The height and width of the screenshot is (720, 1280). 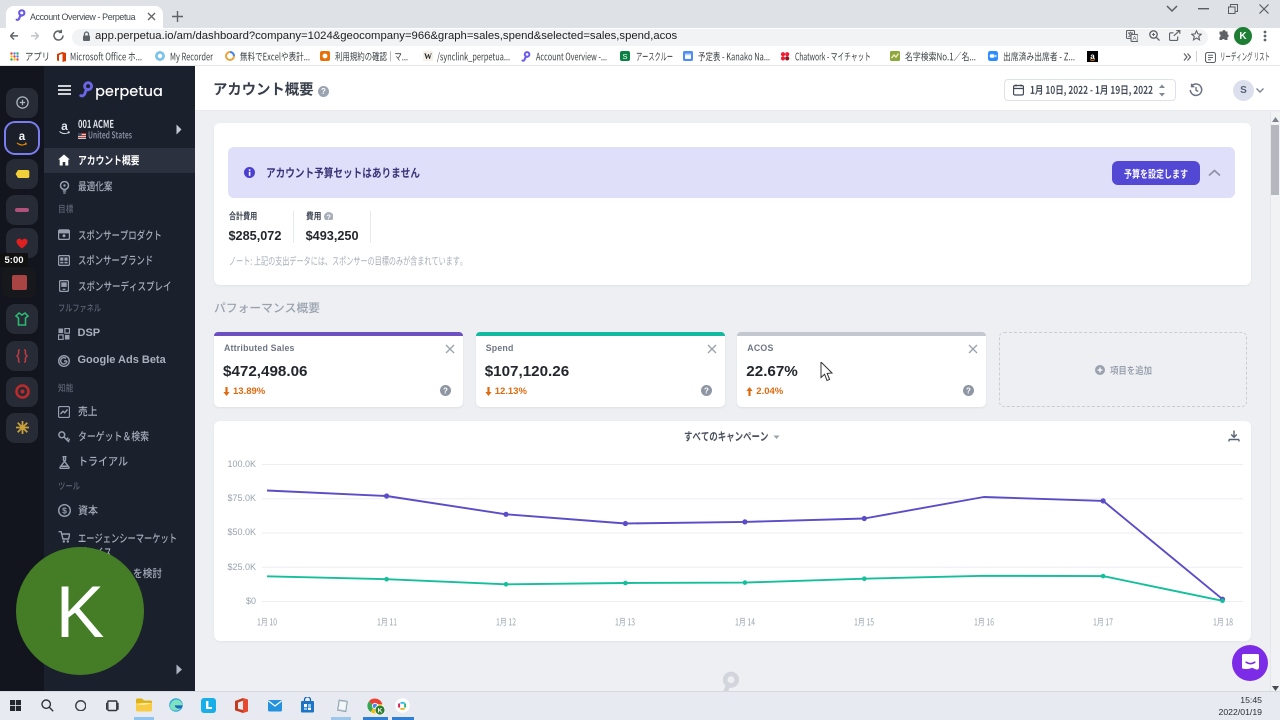 I want to click on svg-text: W, so click(x=428, y=56).